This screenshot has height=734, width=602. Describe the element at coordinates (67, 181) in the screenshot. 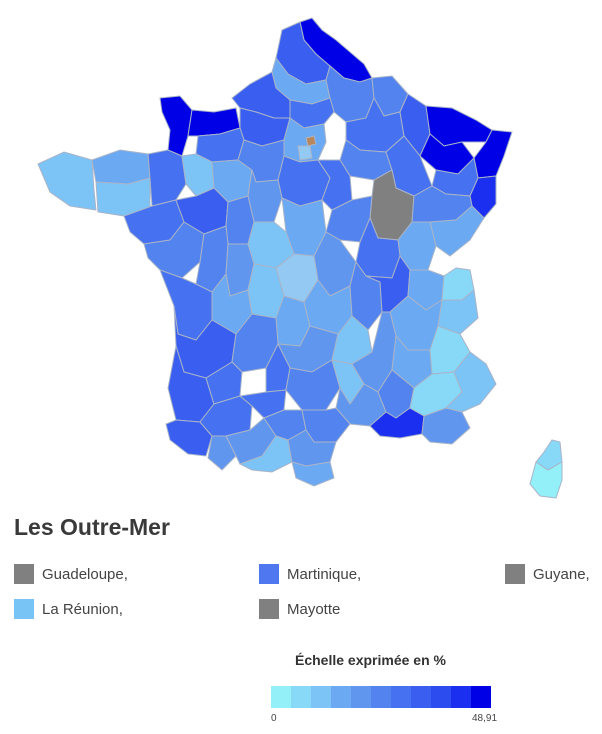

I see `department-finistere` at that location.